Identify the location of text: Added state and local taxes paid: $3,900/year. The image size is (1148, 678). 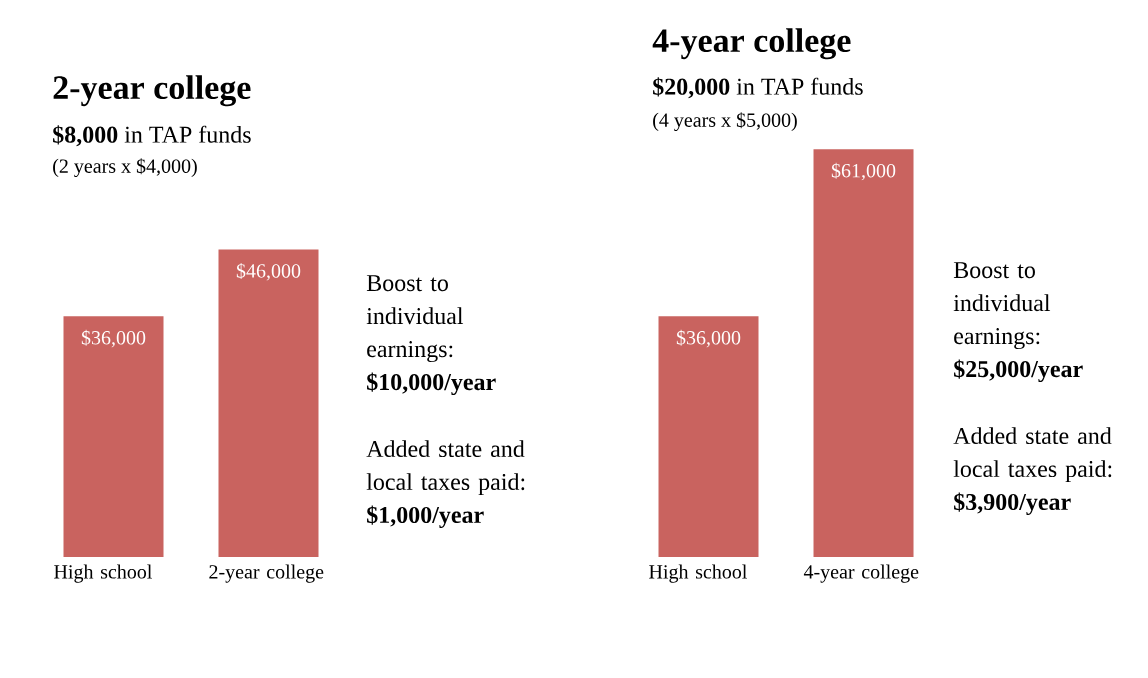
(1032, 471).